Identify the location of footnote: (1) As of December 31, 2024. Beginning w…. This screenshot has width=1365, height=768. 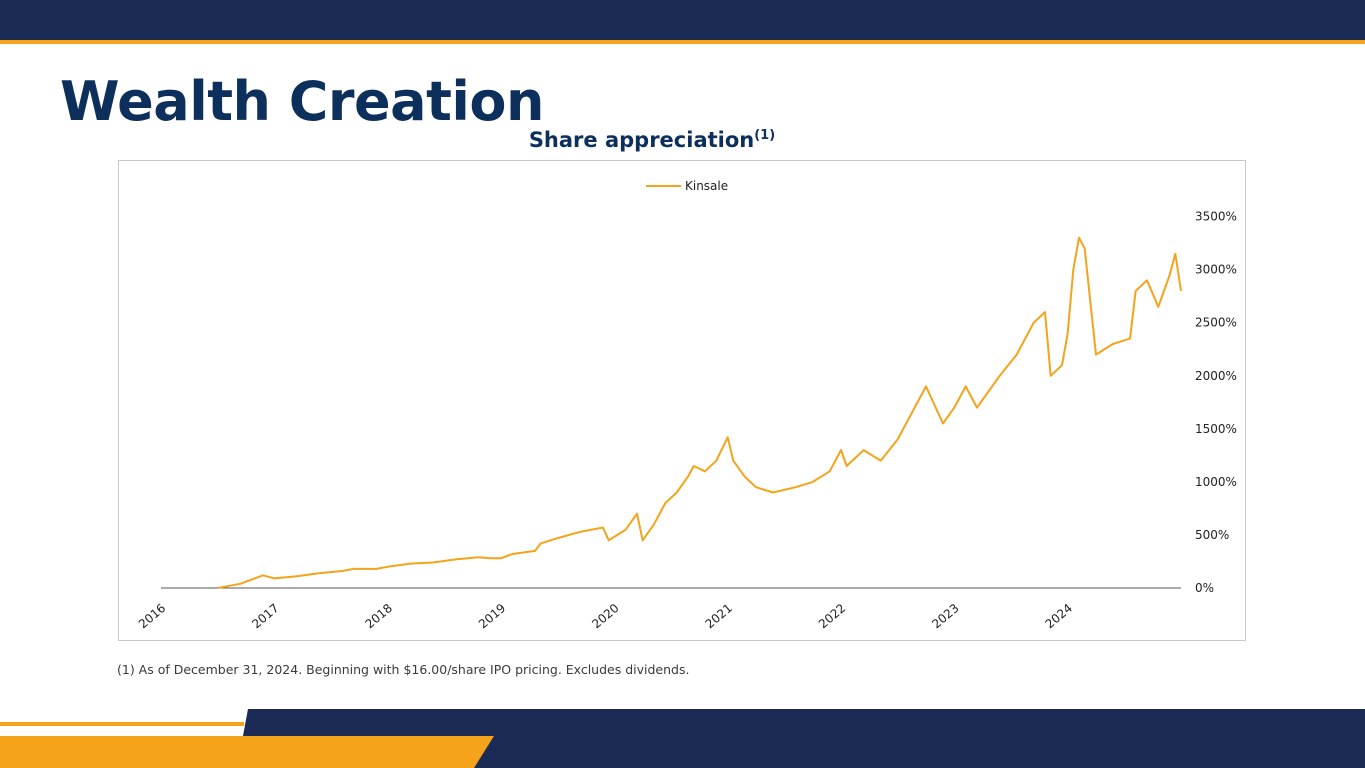
(403, 669).